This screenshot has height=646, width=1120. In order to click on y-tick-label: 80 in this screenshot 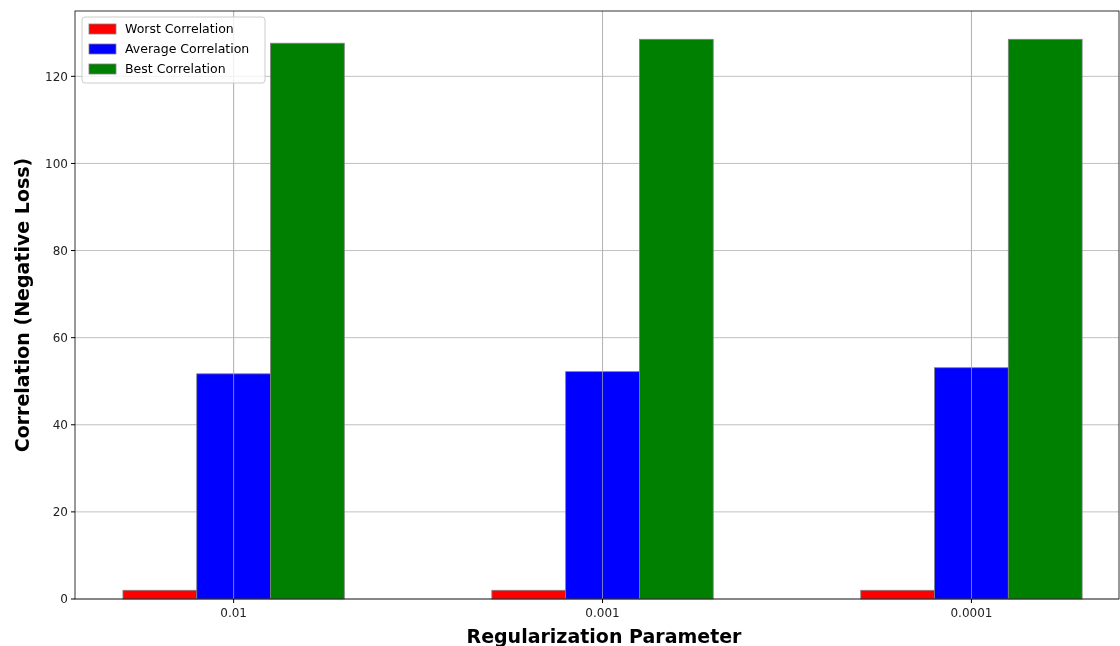, I will do `click(60, 250)`.